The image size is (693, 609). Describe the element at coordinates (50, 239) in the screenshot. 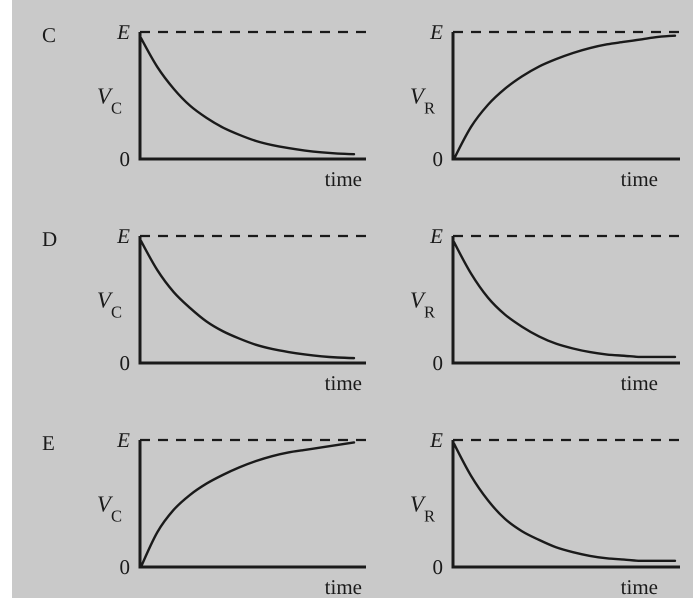

I see `chart-title: D` at that location.